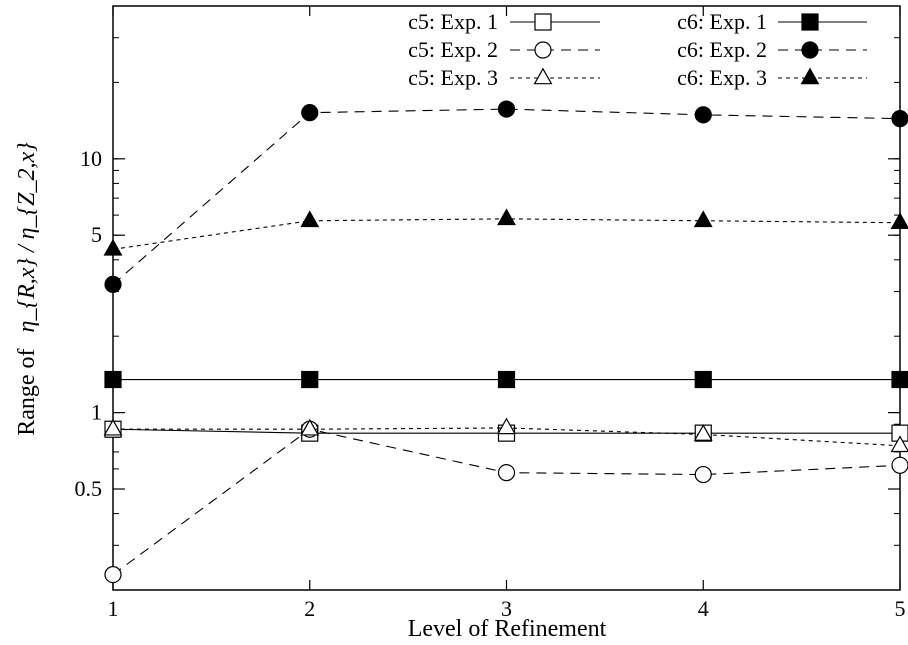 The height and width of the screenshot is (645, 908). Describe the element at coordinates (722, 77) in the screenshot. I see `legend-label: c6: Exp. 3` at that location.